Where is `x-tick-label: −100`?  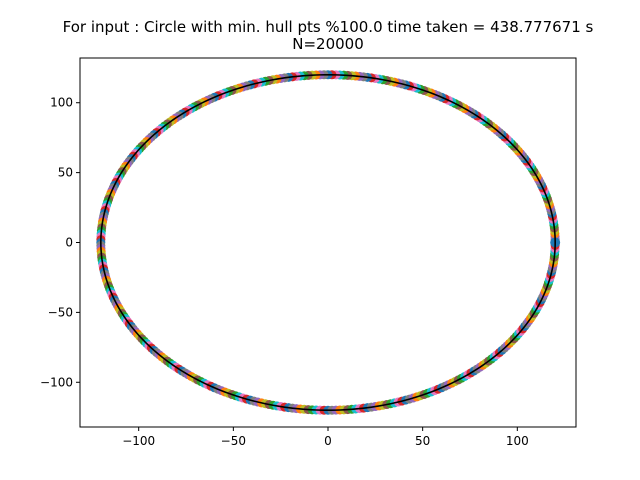
x-tick-label: −100 is located at coordinates (138, 441).